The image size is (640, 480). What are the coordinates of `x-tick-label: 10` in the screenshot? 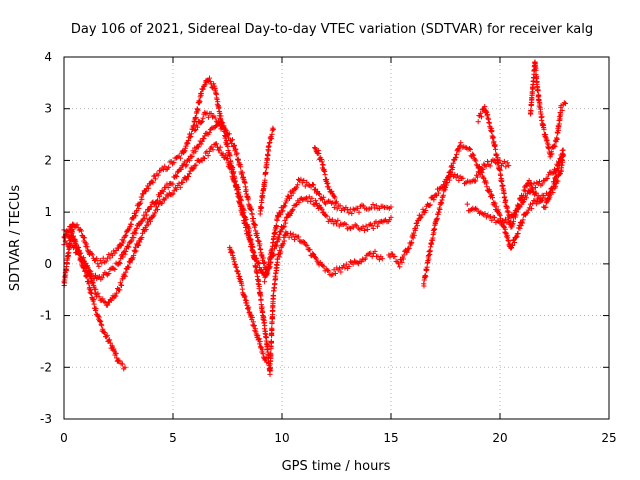 It's located at (281, 438).